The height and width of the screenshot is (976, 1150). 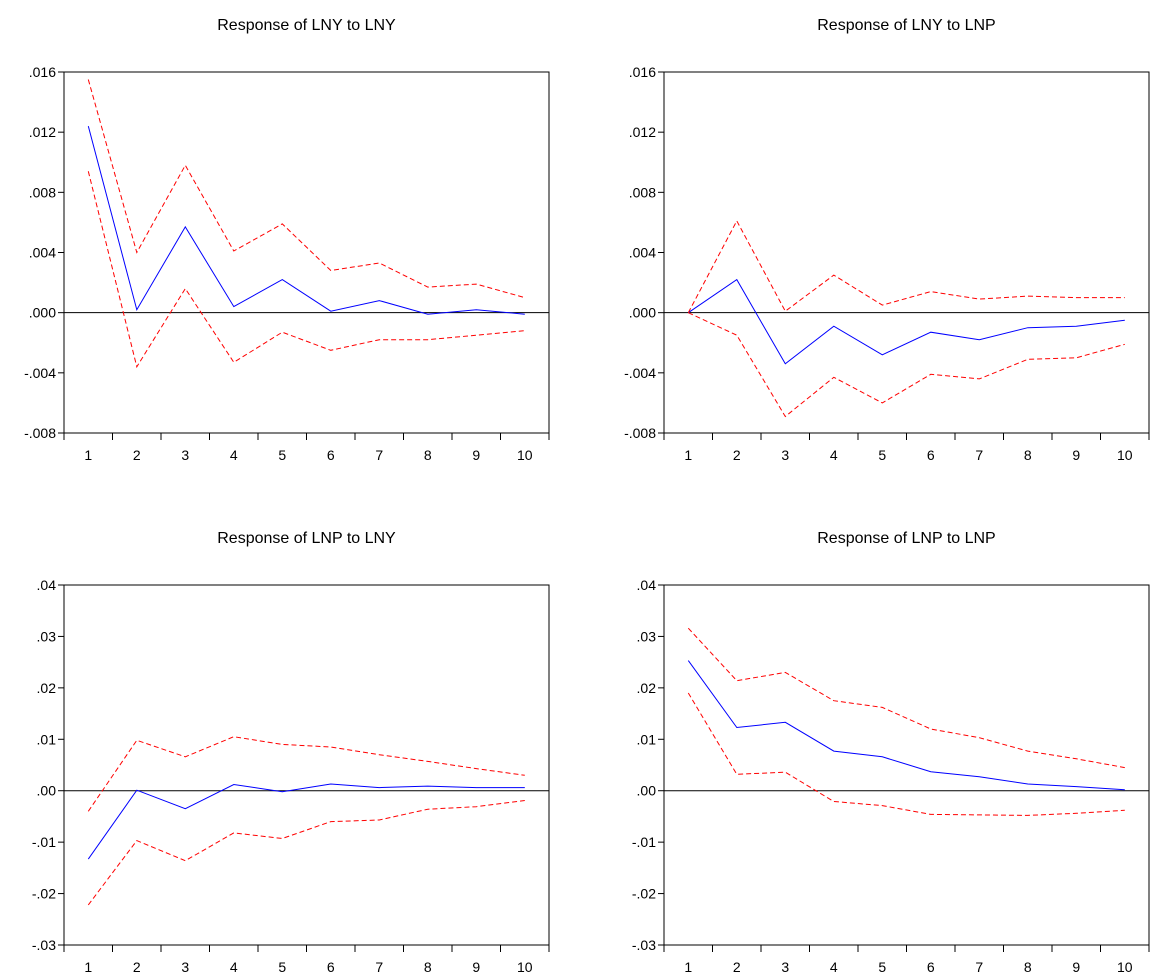 I want to click on chart-title: Response of LNY to LNY, so click(x=306, y=25).